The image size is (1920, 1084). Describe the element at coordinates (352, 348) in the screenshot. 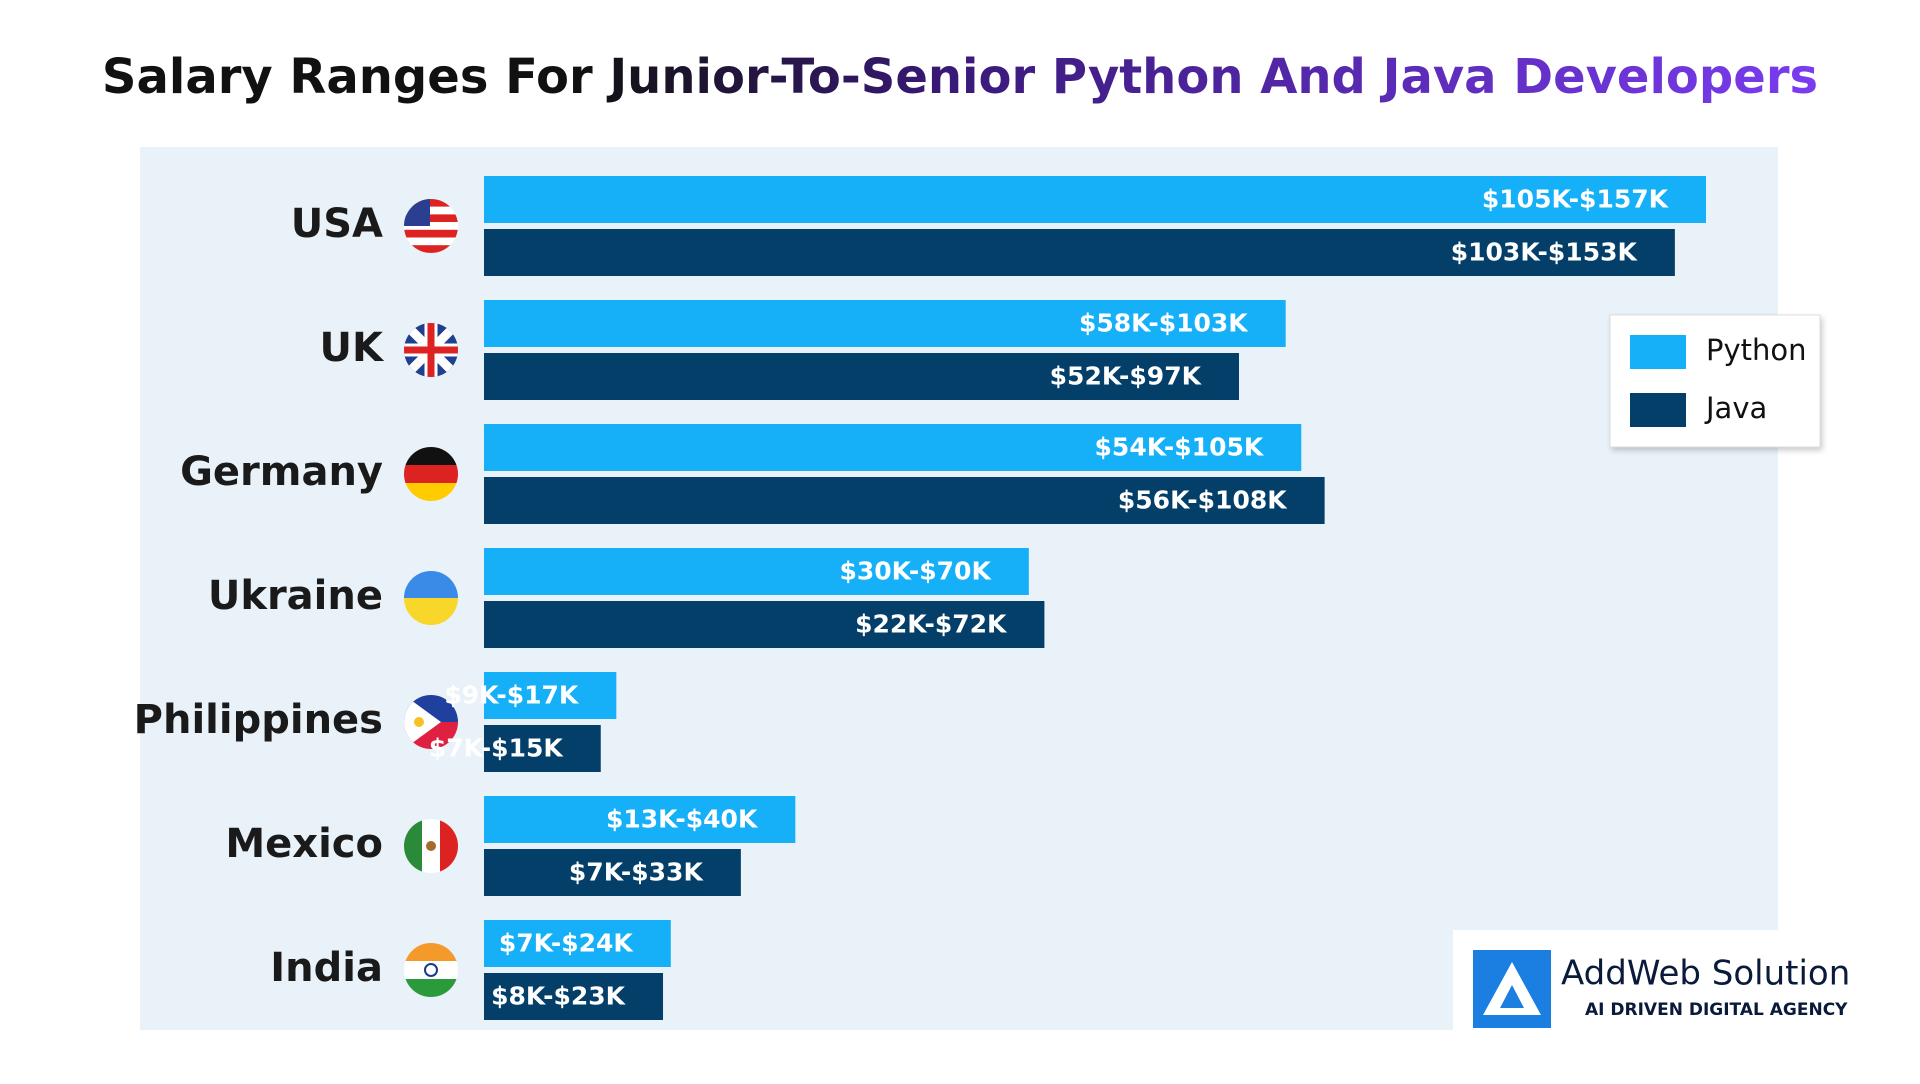

I see `category-label: UK` at that location.